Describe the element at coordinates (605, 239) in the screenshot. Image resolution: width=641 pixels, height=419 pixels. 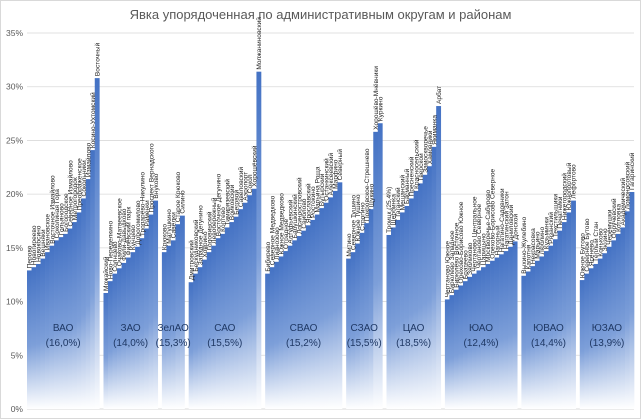
I see `district-label: Зюзино` at that location.